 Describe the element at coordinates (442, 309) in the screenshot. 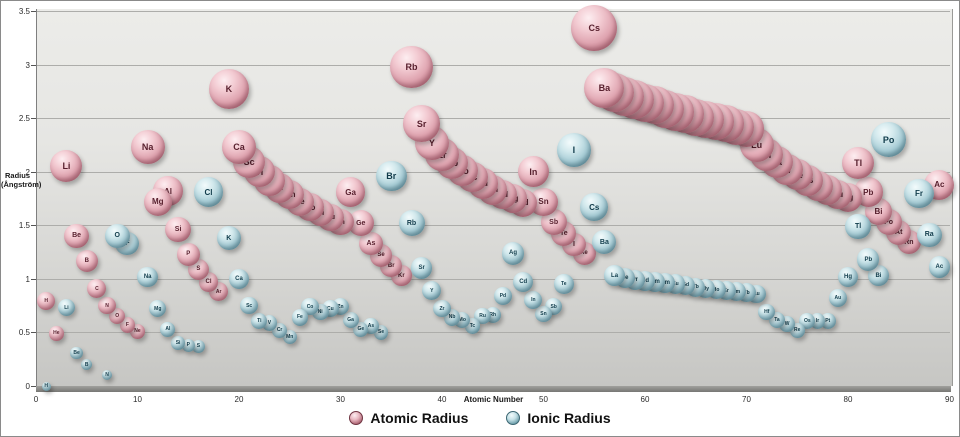

I see `ionic-point-Zr: Zr` at that location.